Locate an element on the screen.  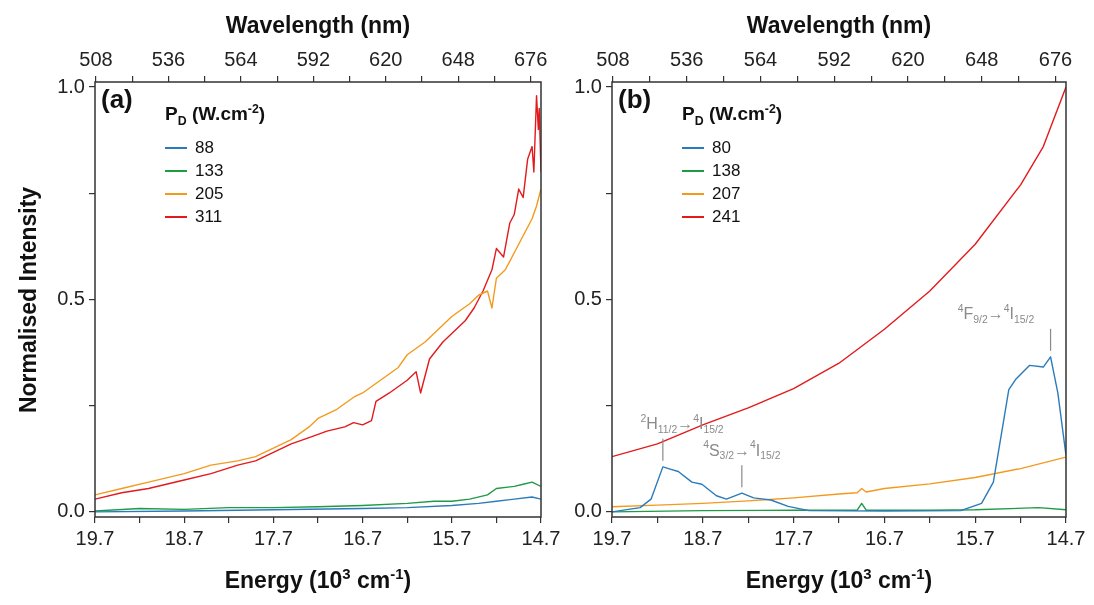
legend-label: 311 is located at coordinates (209, 216).